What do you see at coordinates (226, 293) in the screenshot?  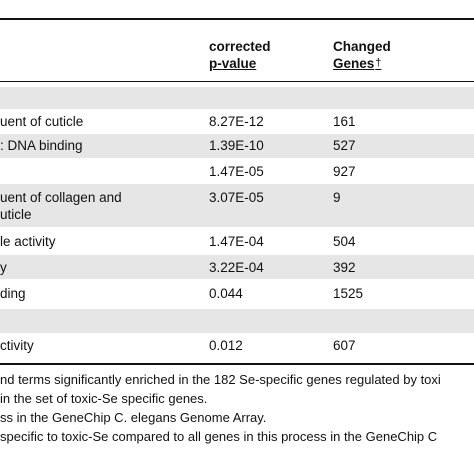 I see `row-pvalue: 0.044` at bounding box center [226, 293].